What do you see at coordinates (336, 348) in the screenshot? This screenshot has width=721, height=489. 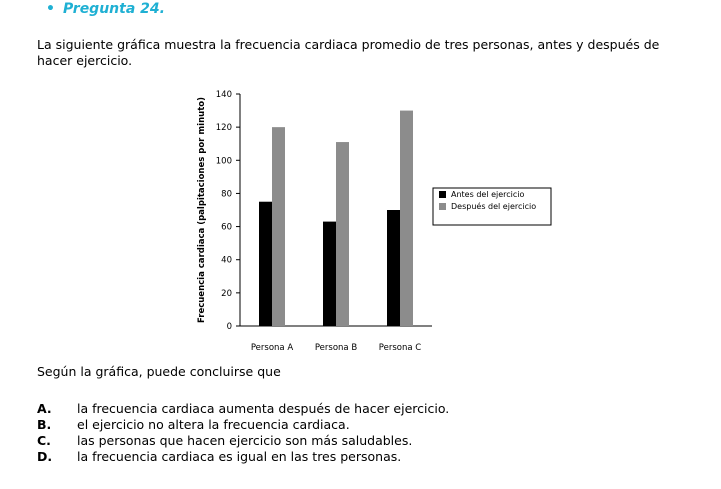 I see `x-tick-label: Persona B` at bounding box center [336, 348].